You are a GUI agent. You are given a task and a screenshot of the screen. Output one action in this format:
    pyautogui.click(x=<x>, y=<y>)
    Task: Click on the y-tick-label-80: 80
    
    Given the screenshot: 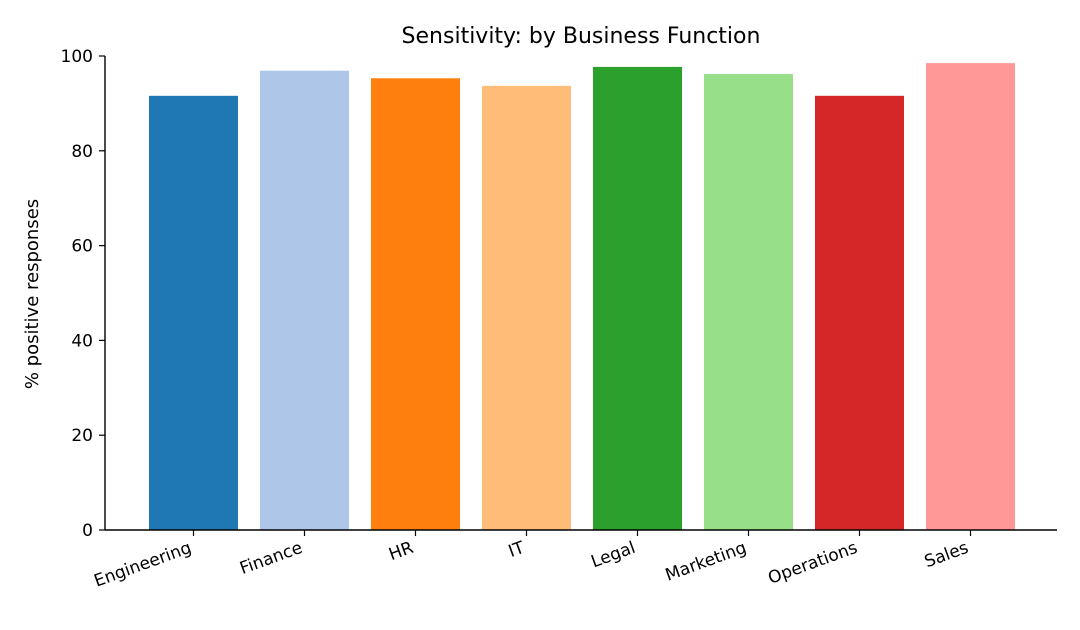 What is the action you would take?
    pyautogui.click(x=82, y=152)
    